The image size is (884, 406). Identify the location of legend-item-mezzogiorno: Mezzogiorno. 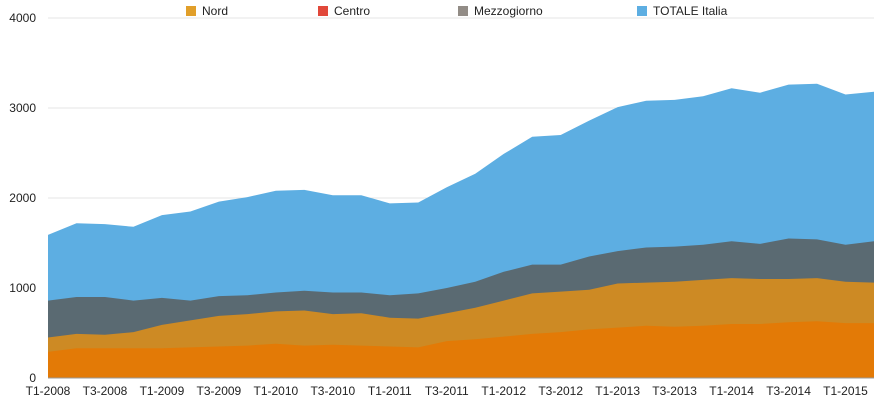
(500, 11).